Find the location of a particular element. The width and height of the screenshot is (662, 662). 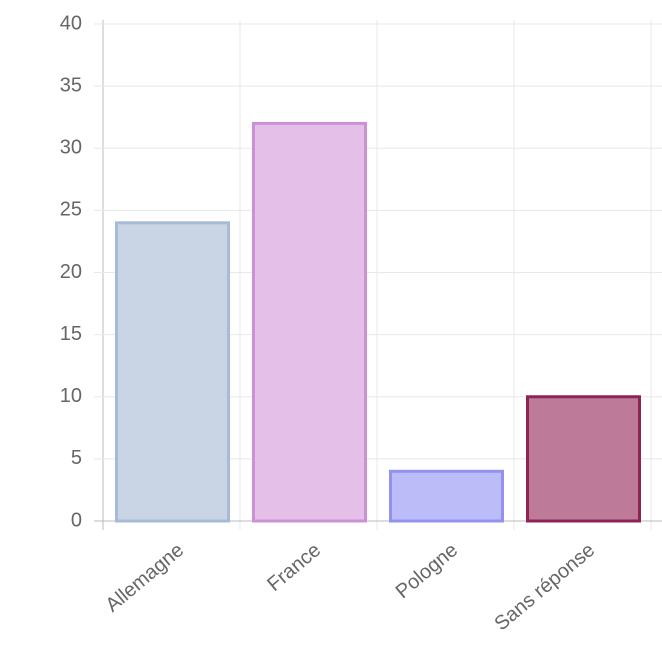

x-tick-label: France is located at coordinates (294, 567).